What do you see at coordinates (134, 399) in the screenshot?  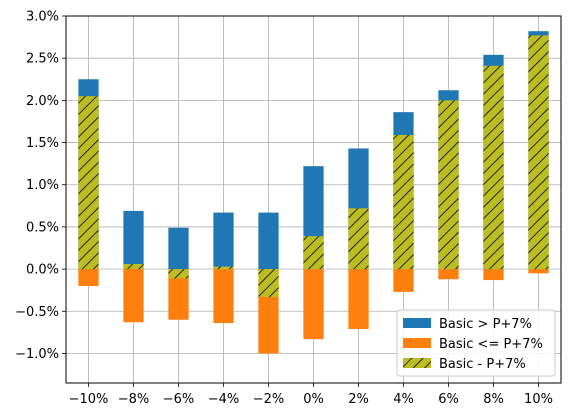 I see `x-tick-label: −8%` at bounding box center [134, 399].